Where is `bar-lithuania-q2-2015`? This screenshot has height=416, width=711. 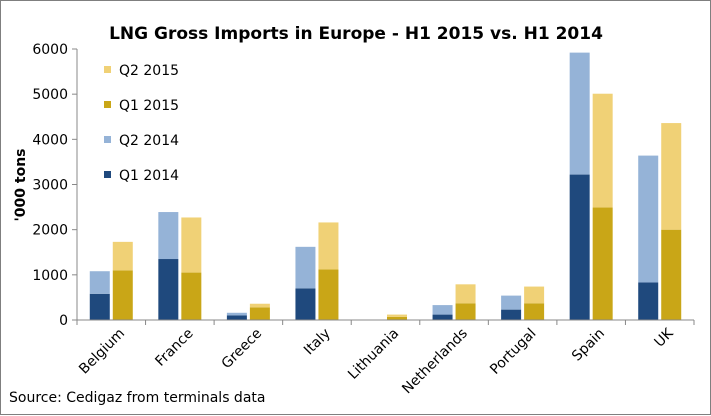
bar-lithuania-q2-2015 is located at coordinates (397, 315).